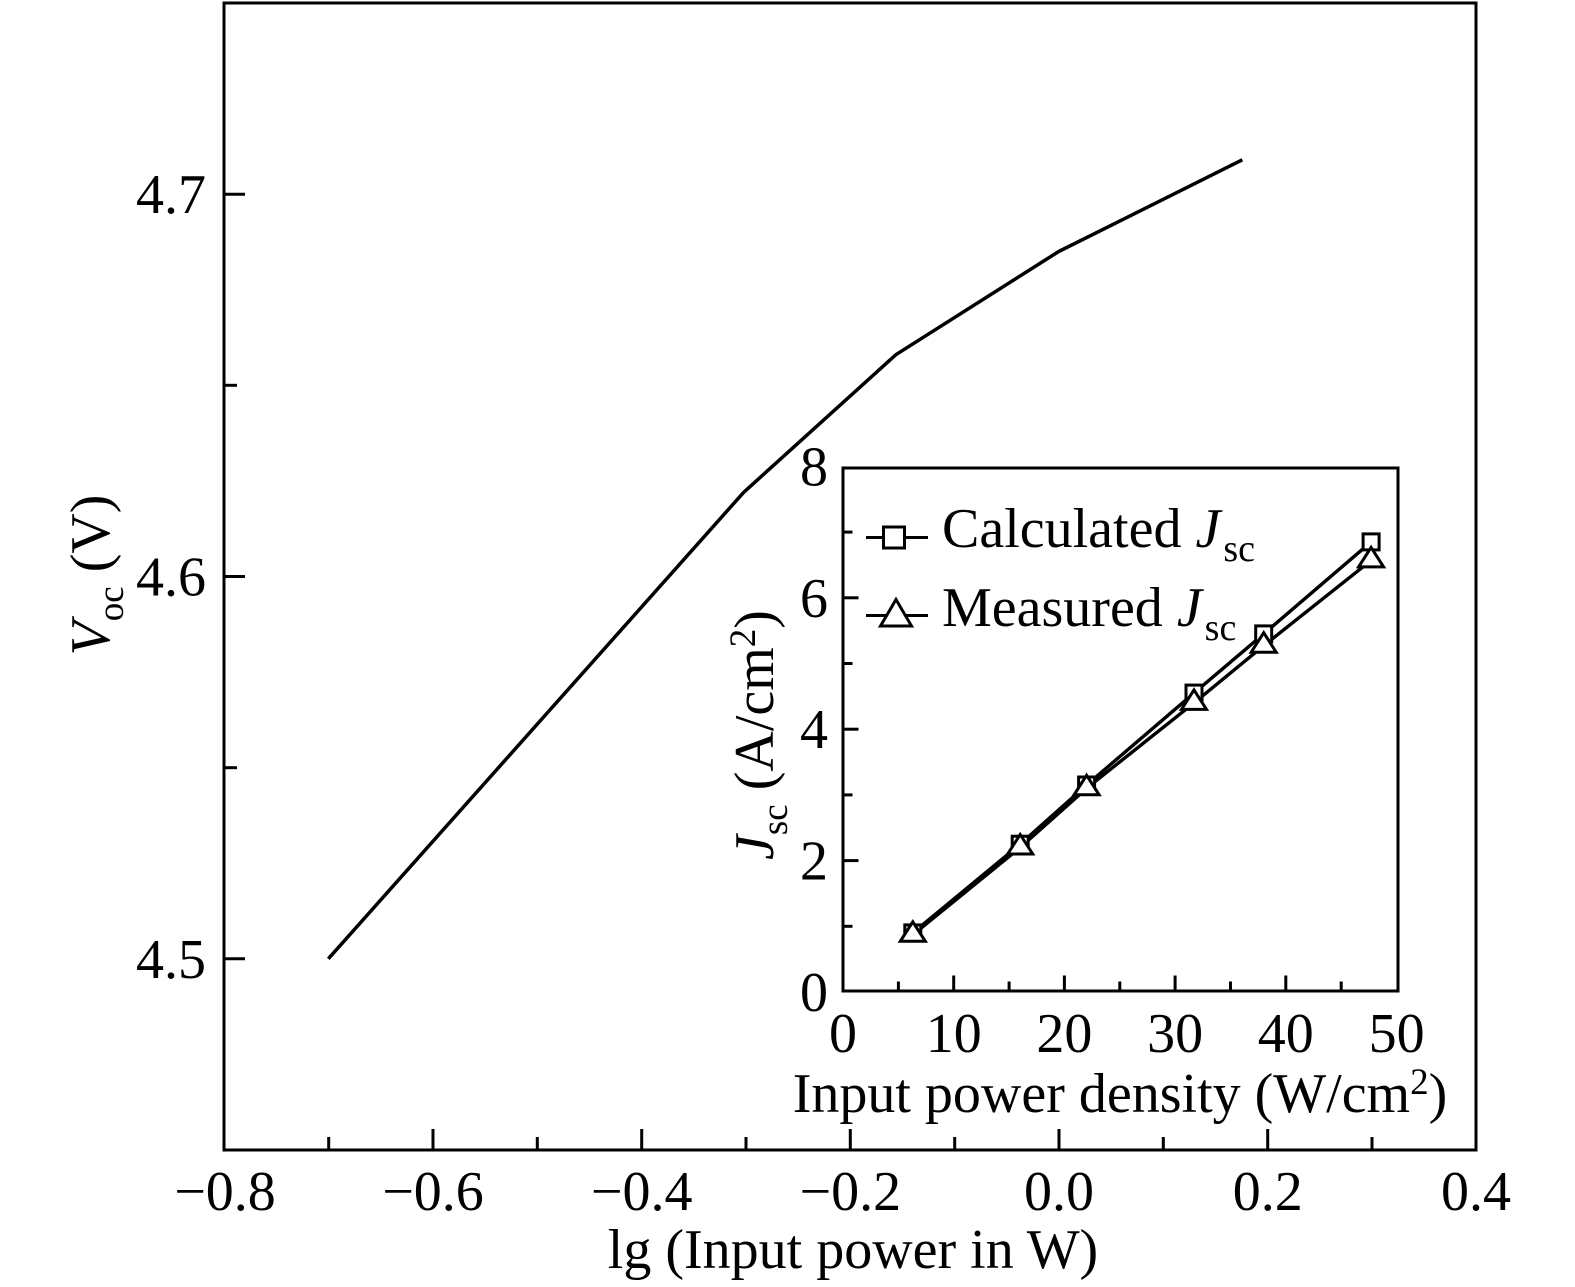 The height and width of the screenshot is (1287, 1575). What do you see at coordinates (1098, 534) in the screenshot?
I see `svg-text: Calculated Jsc` at bounding box center [1098, 534].